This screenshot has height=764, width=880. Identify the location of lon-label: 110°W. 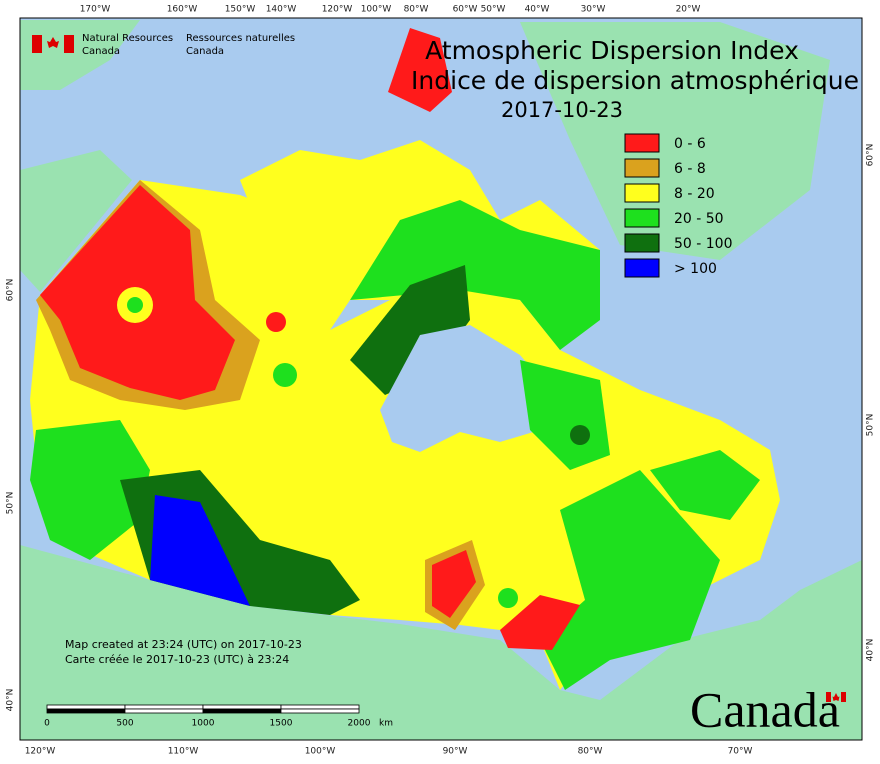
(183, 752).